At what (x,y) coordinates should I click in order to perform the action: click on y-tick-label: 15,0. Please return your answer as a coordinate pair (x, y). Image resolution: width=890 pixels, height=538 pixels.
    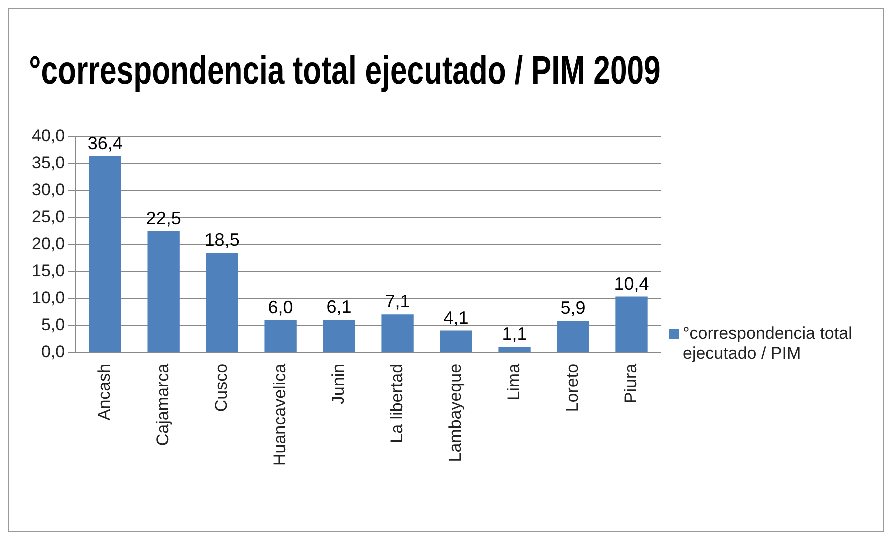
    Looking at the image, I should click on (49, 271).